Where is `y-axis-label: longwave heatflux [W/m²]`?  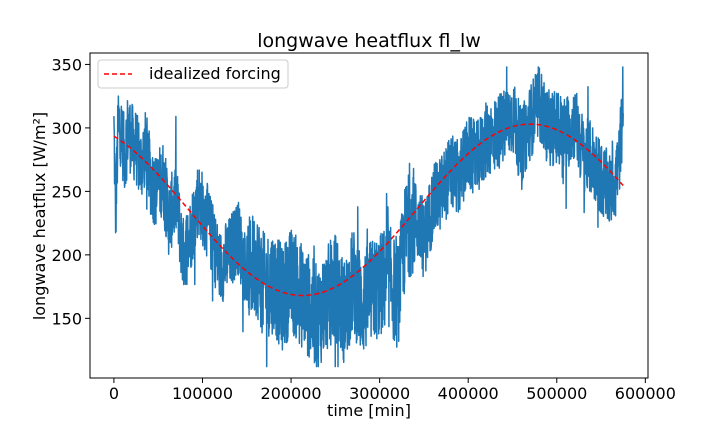 y-axis-label: longwave heatflux [W/m²] is located at coordinates (39, 216).